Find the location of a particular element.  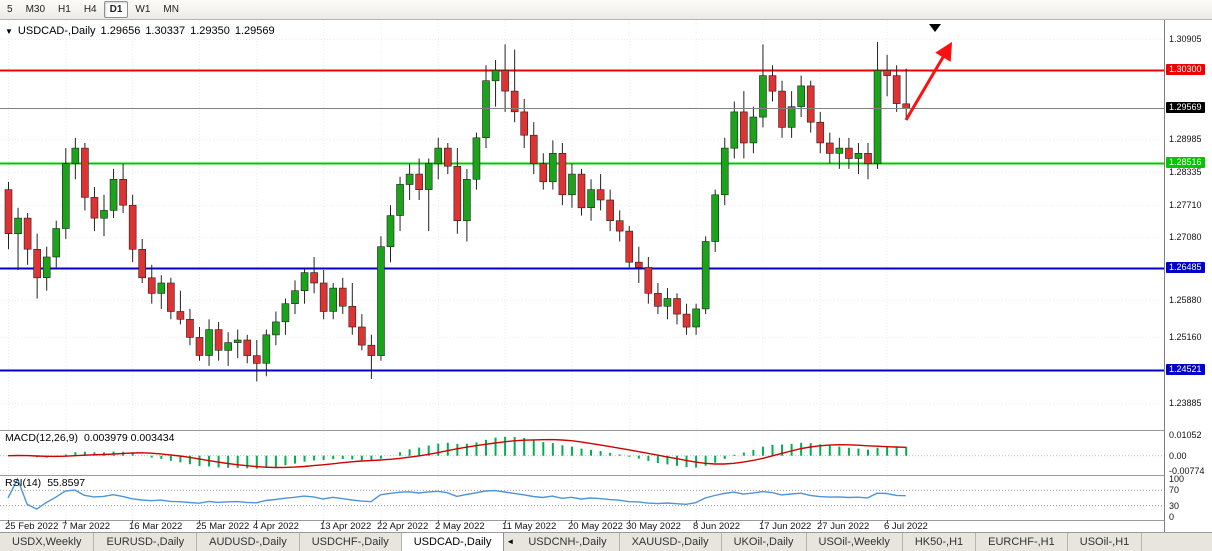

timeframe-button-d1: D1 is located at coordinates (116, 9).